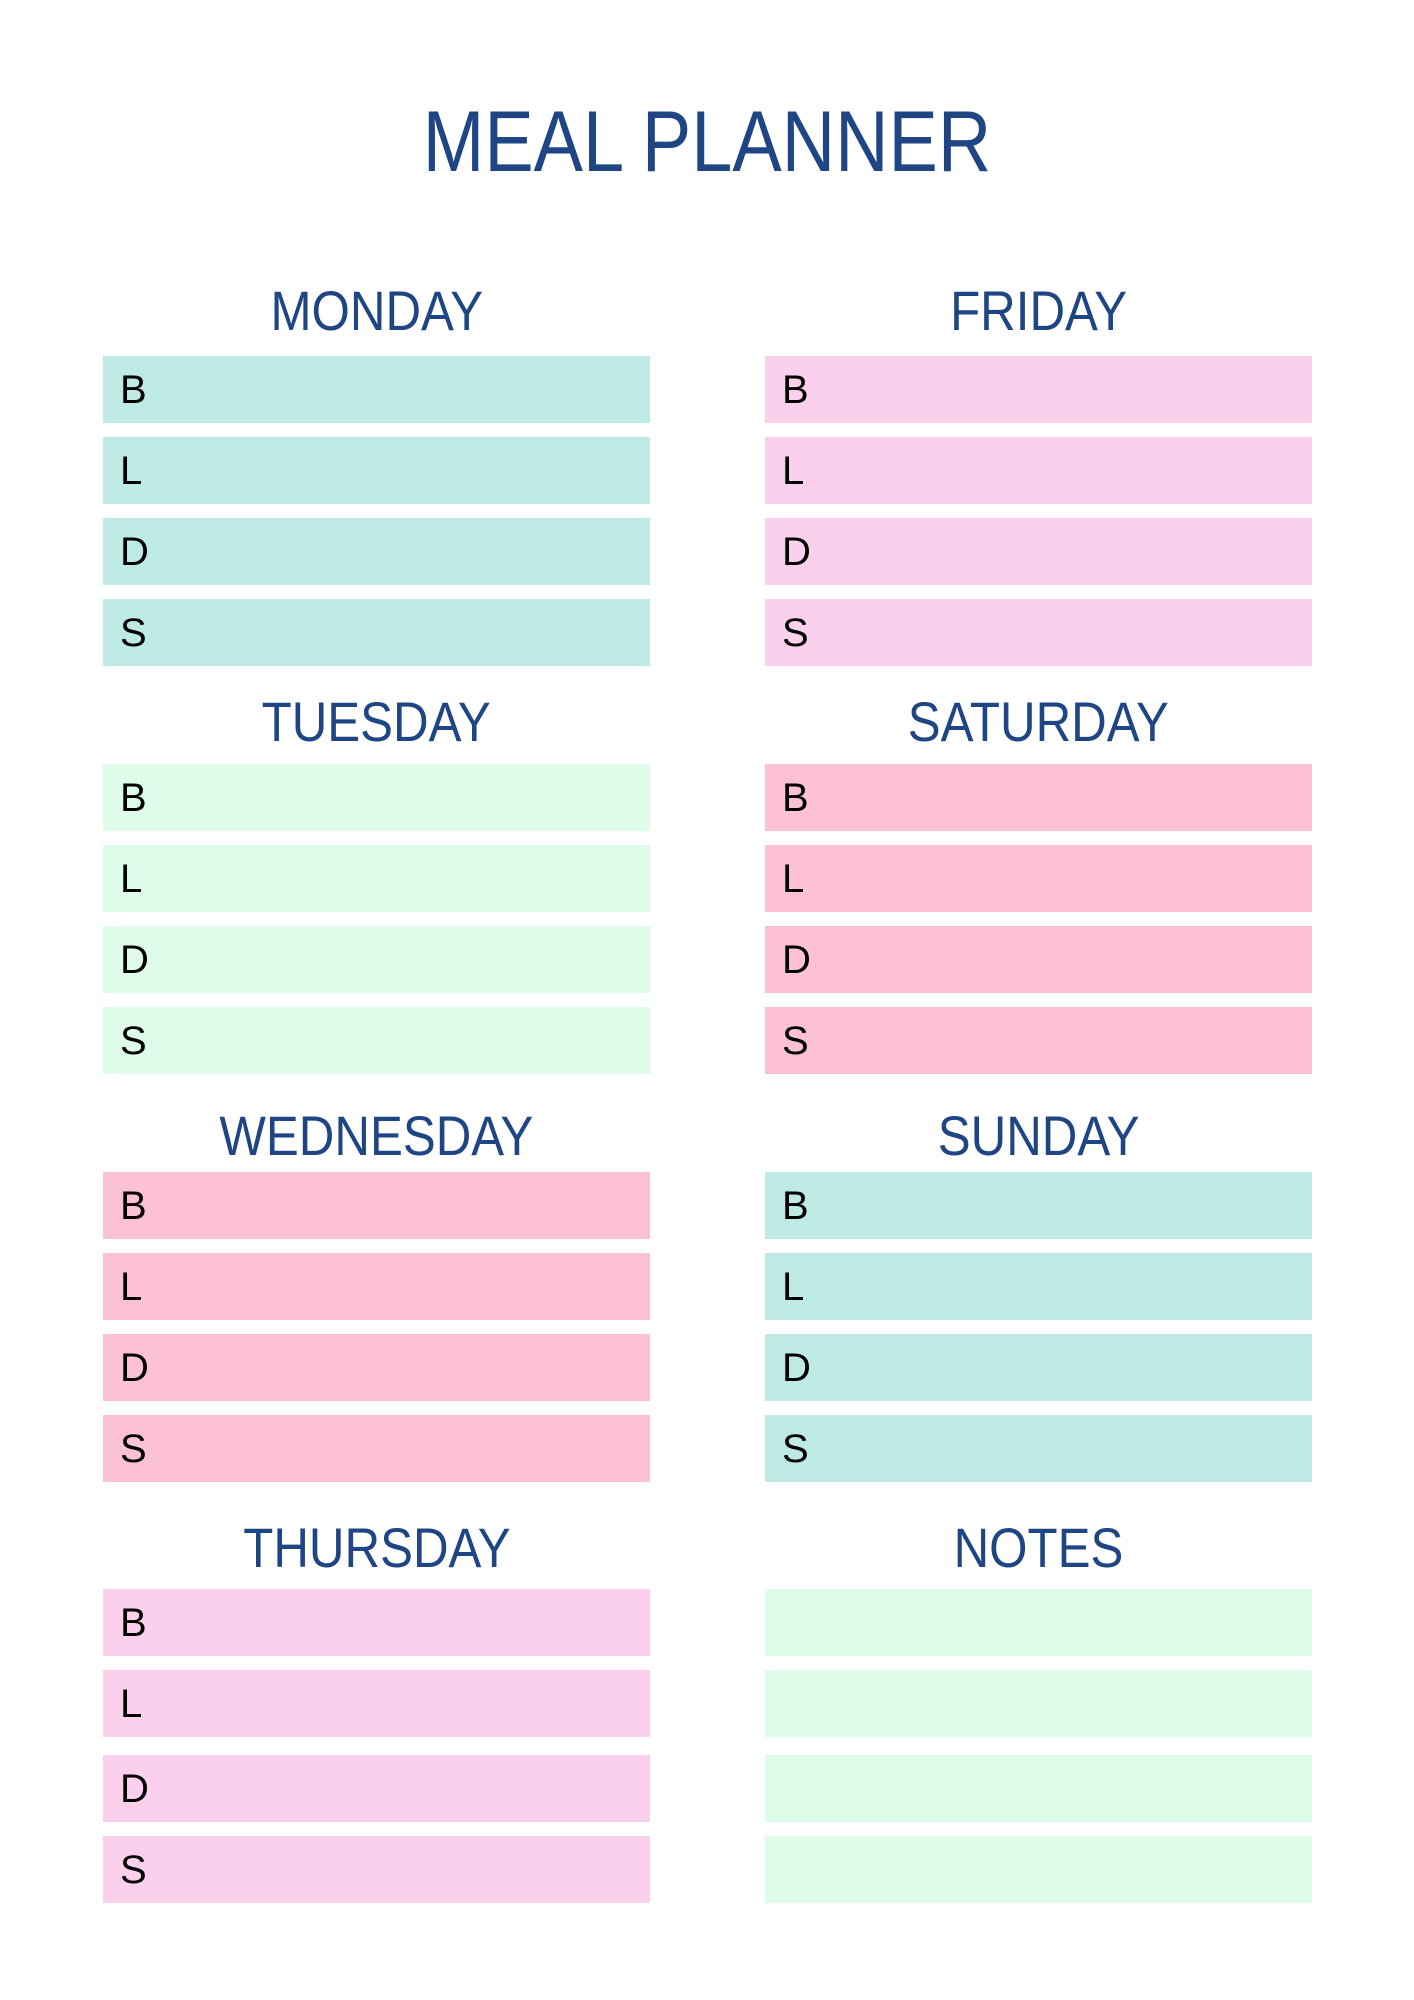 This screenshot has width=1414, height=2000. What do you see at coordinates (376, 551) in the screenshot?
I see `monday-row: D` at bounding box center [376, 551].